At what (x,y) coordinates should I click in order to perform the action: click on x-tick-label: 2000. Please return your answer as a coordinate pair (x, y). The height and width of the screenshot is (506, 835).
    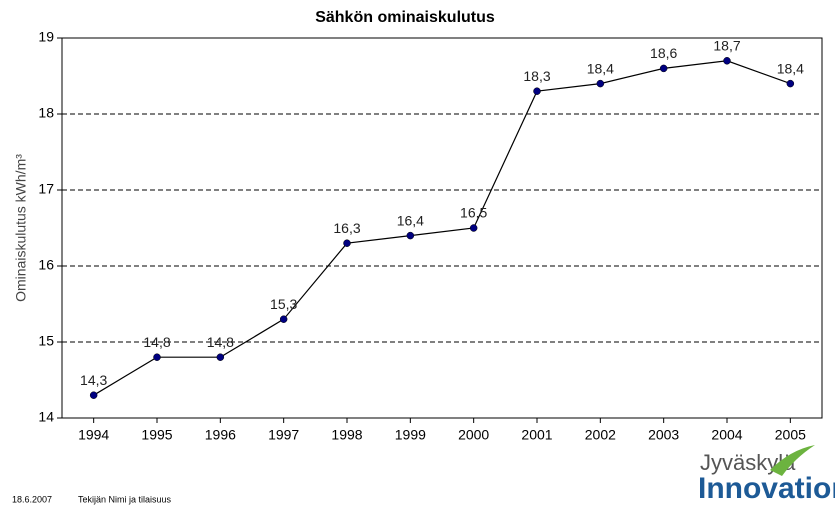
    Looking at the image, I should click on (473, 435).